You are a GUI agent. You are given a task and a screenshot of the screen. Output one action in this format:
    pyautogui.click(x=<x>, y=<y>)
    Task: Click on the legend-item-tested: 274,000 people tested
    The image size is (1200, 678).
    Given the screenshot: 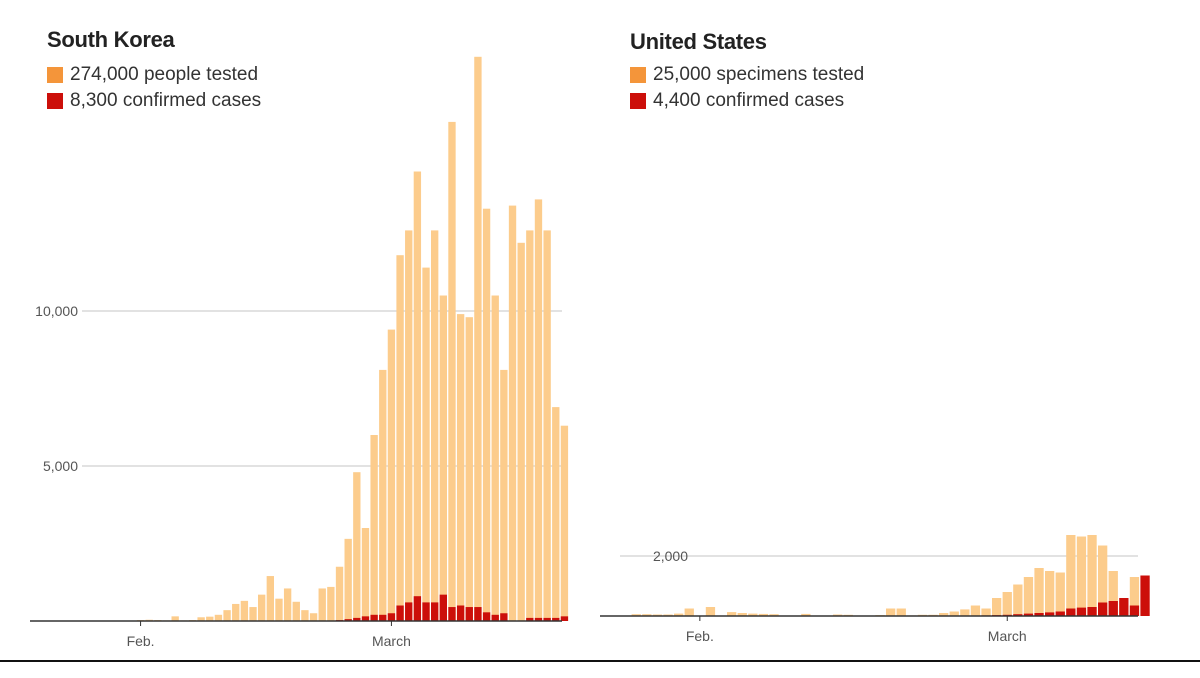 What is the action you would take?
    pyautogui.click(x=154, y=75)
    